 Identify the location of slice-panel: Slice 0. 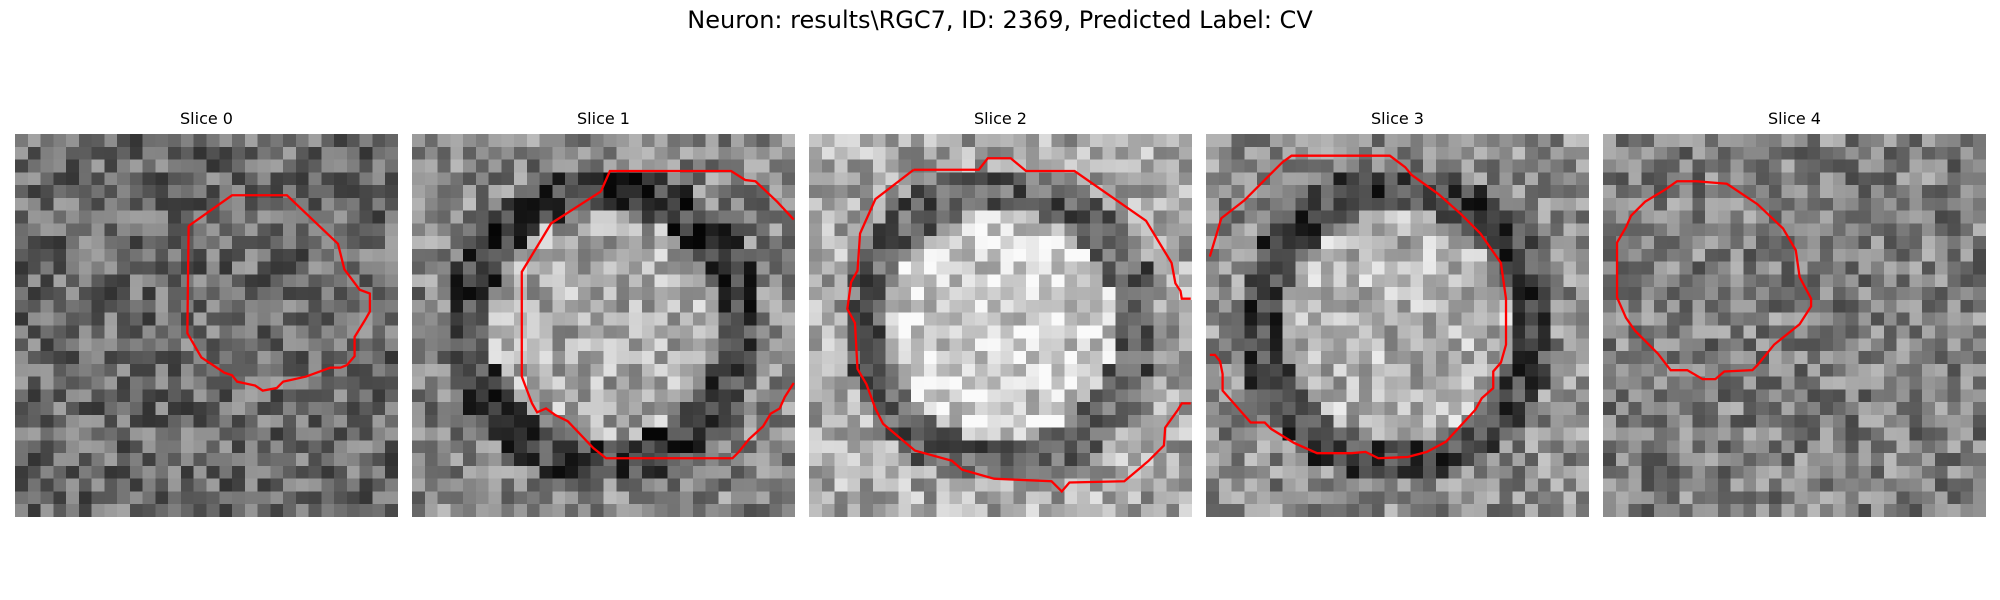
(206, 312).